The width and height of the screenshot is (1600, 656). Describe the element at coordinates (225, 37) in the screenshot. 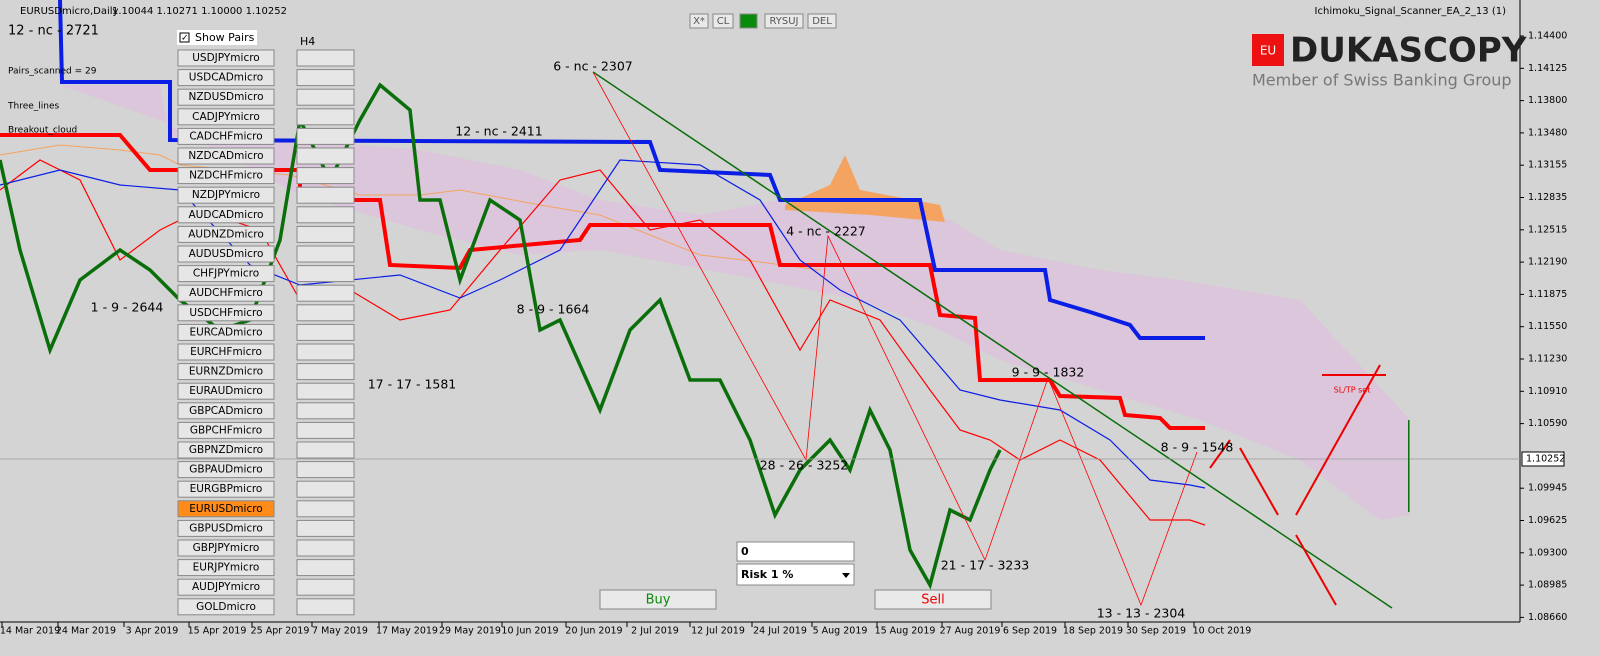

I see `show-pairs-label: Show Pairs` at that location.